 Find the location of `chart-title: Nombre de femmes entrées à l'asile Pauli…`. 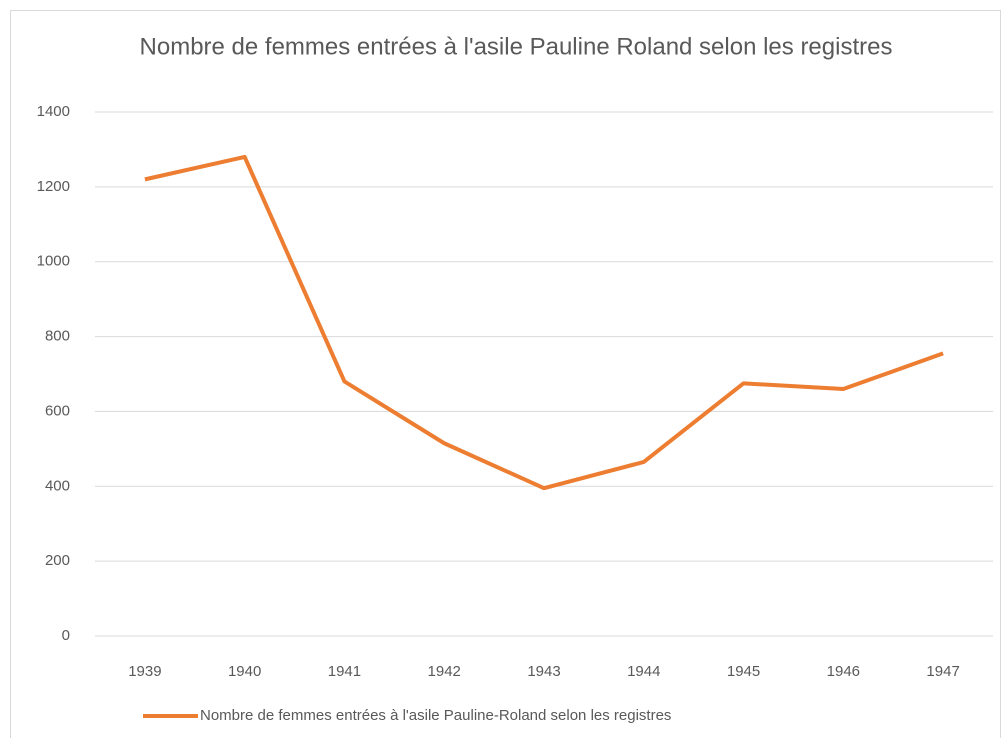

chart-title: Nombre de femmes entrées à l'asile Pauli… is located at coordinates (516, 46).